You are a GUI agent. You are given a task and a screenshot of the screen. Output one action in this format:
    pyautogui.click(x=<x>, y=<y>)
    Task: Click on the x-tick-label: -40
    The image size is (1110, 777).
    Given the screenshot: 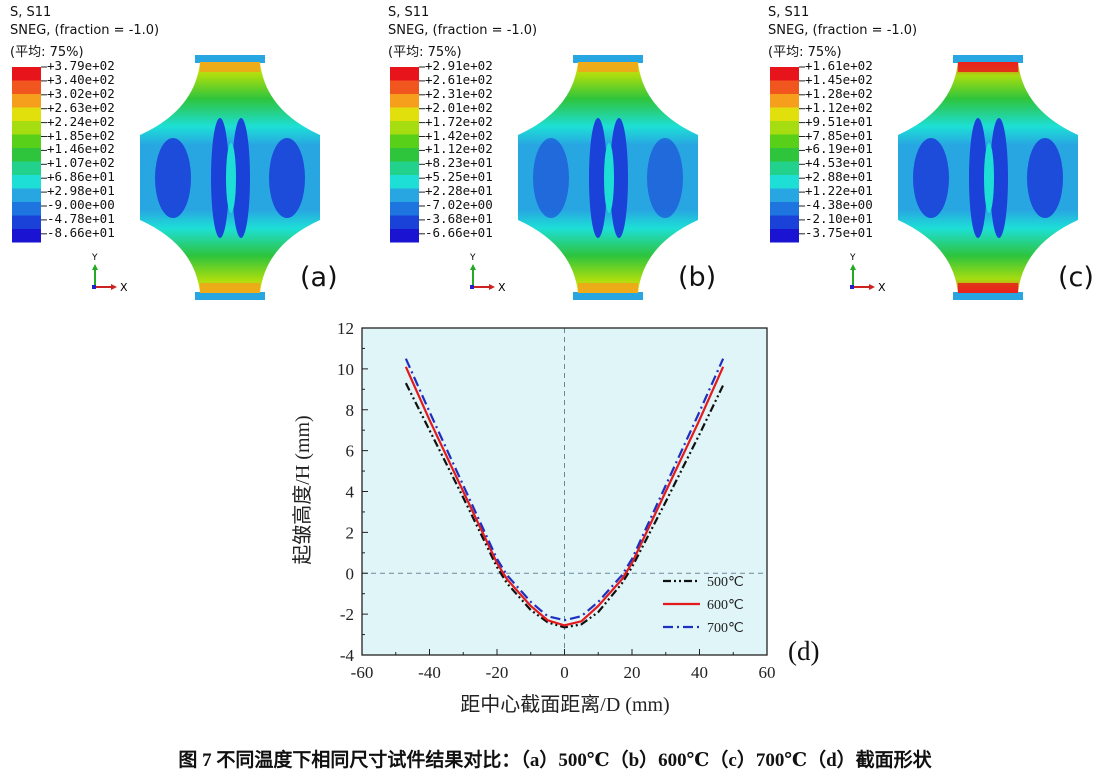 What is the action you would take?
    pyautogui.click(x=429, y=672)
    